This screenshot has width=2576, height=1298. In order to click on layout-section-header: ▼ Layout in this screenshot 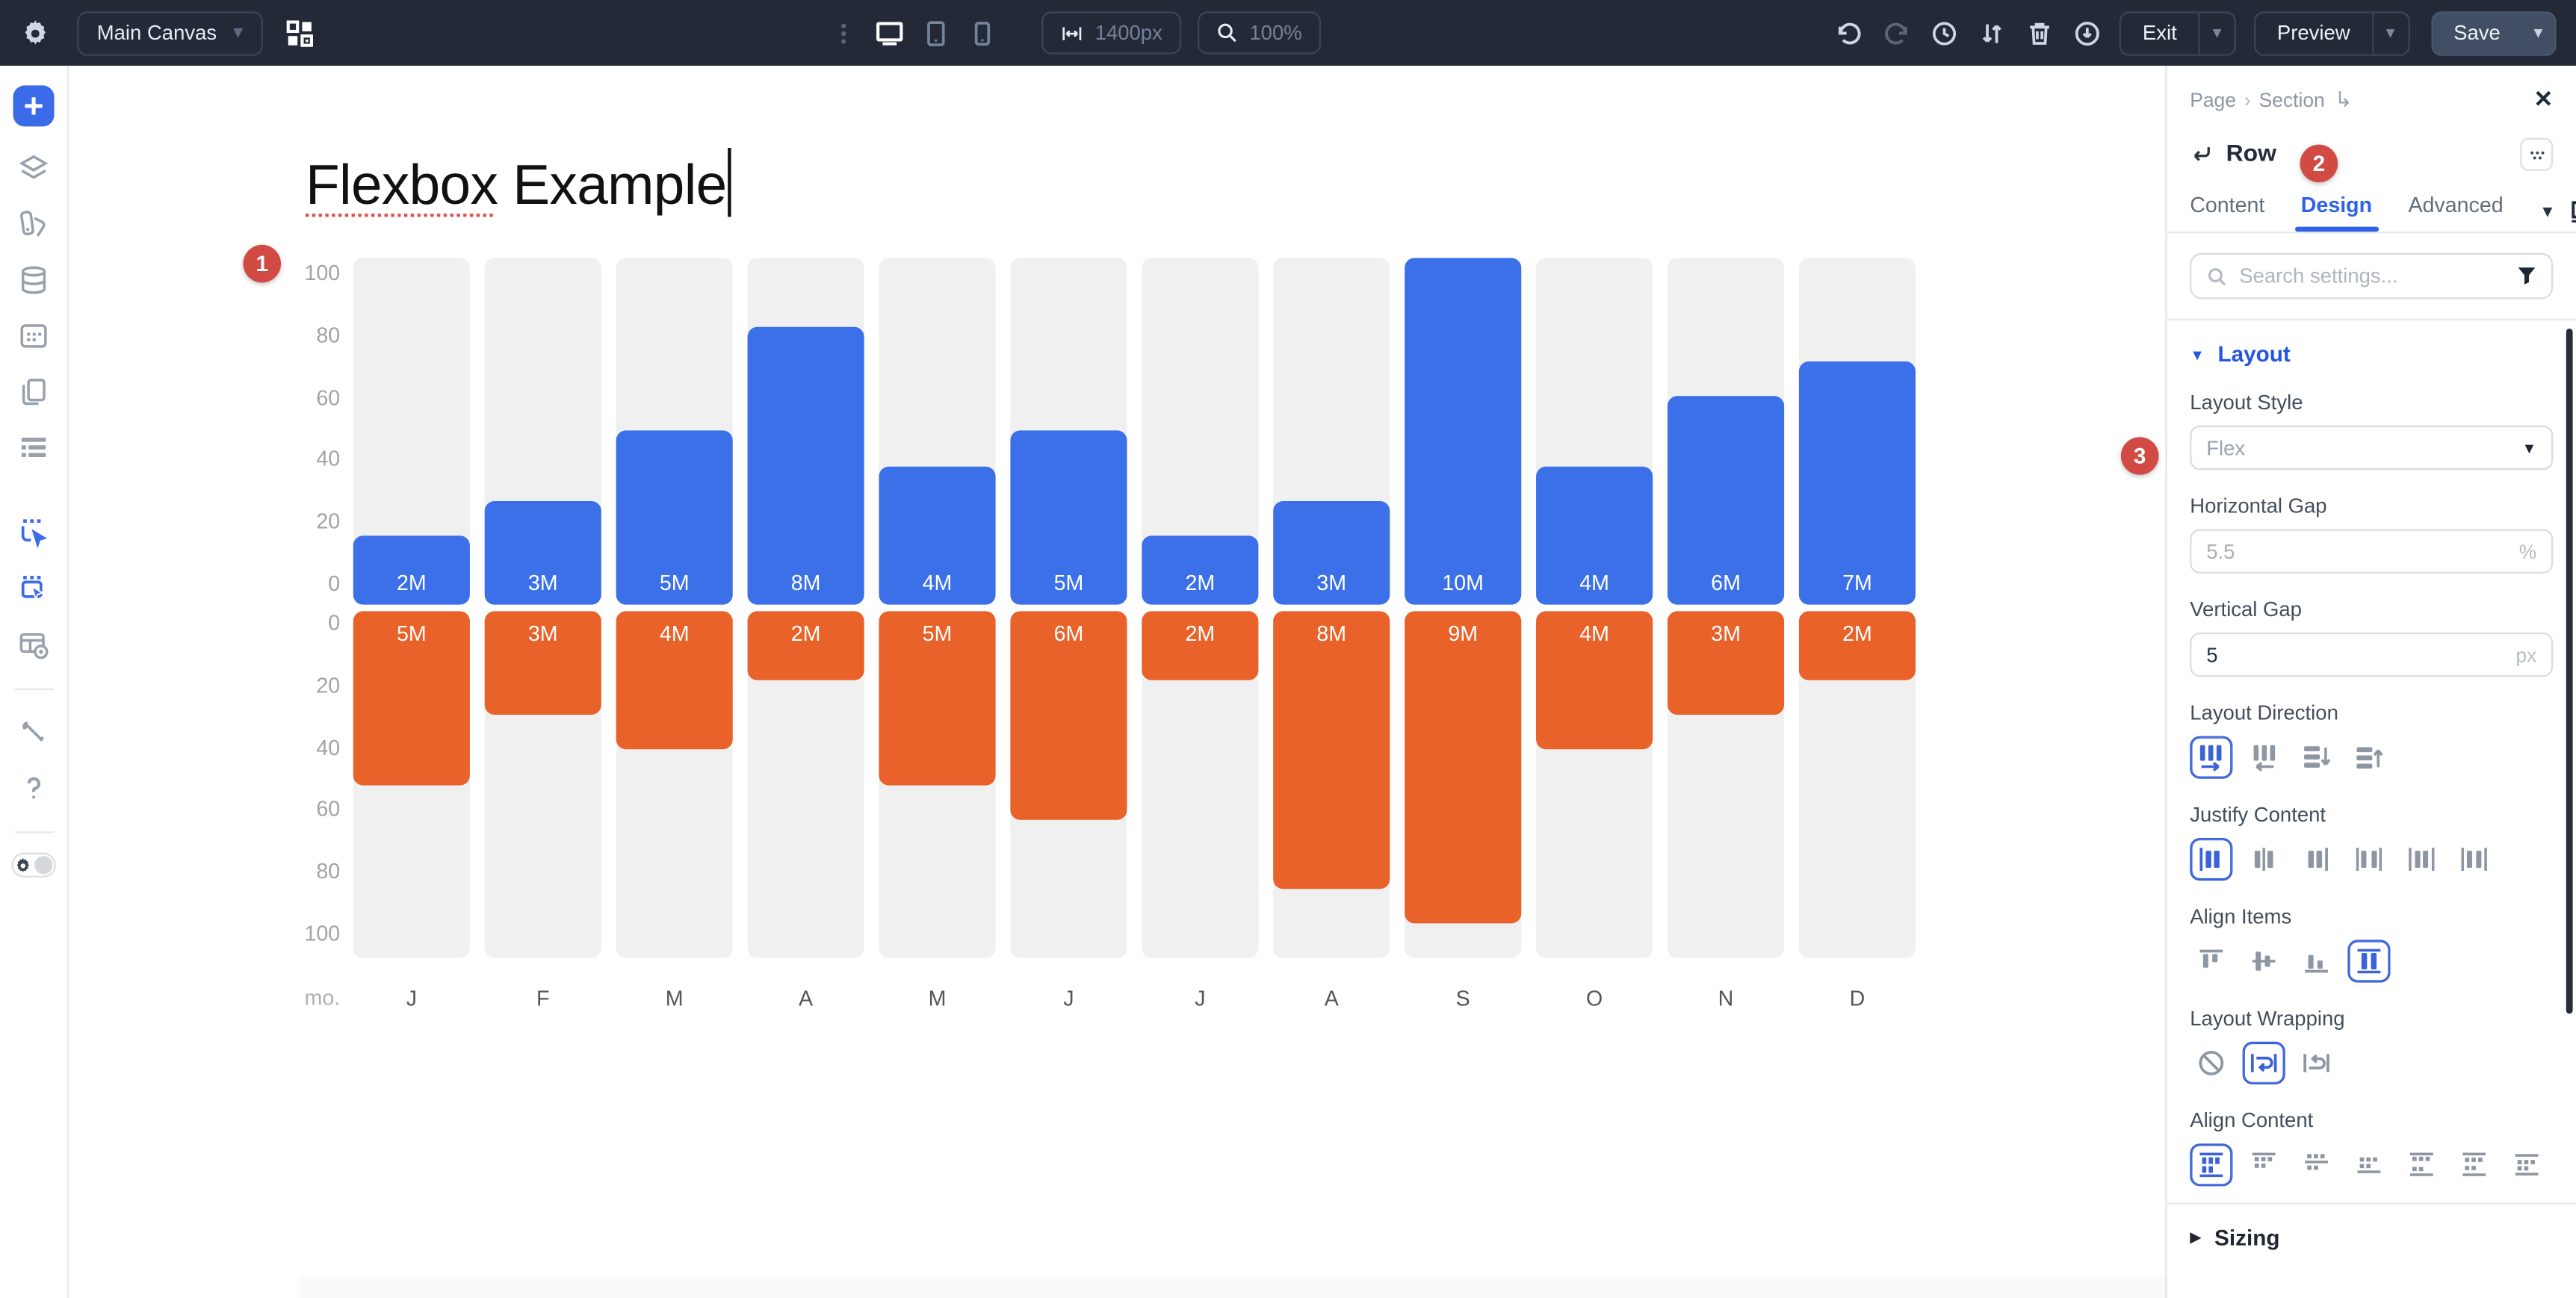, I will do `click(2371, 354)`.